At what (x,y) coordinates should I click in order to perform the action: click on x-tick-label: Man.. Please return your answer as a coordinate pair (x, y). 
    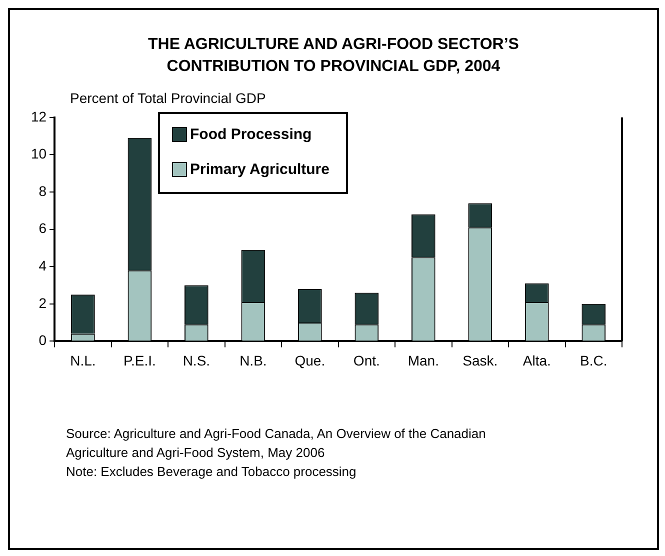
    Looking at the image, I should click on (423, 360).